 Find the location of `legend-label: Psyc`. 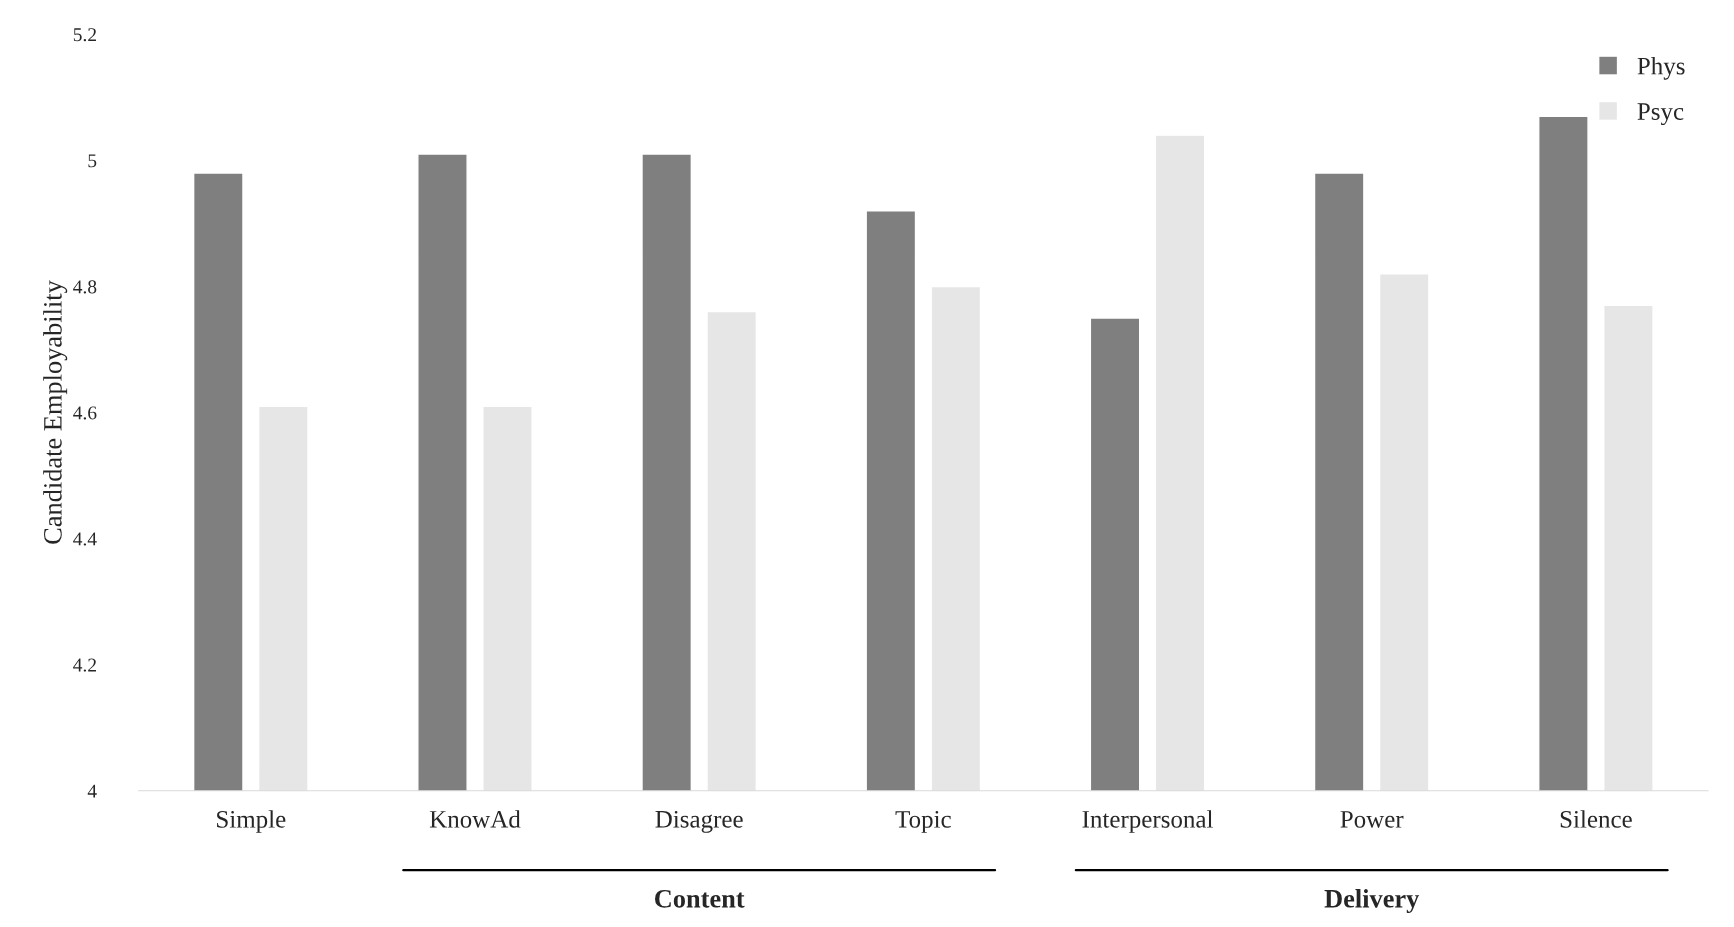

legend-label: Psyc is located at coordinates (1660, 114).